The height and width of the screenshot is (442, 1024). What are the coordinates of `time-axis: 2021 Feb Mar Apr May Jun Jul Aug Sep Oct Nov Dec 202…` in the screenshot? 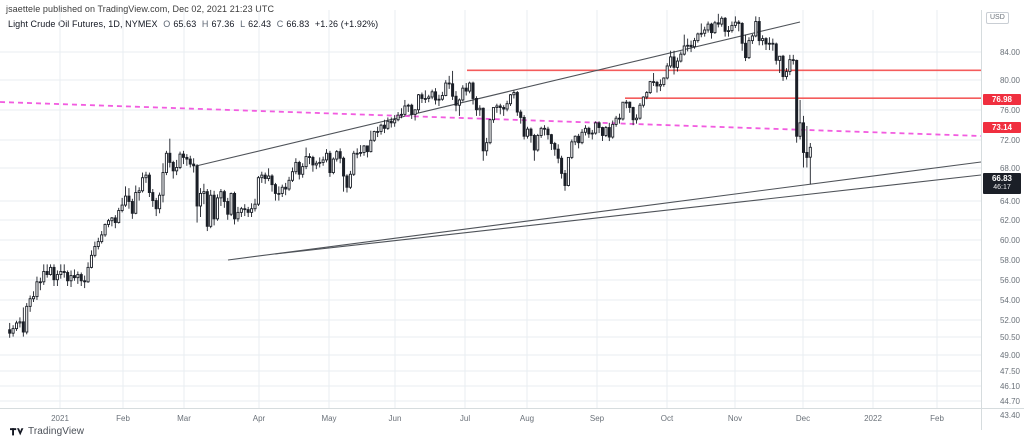 It's located at (490, 419).